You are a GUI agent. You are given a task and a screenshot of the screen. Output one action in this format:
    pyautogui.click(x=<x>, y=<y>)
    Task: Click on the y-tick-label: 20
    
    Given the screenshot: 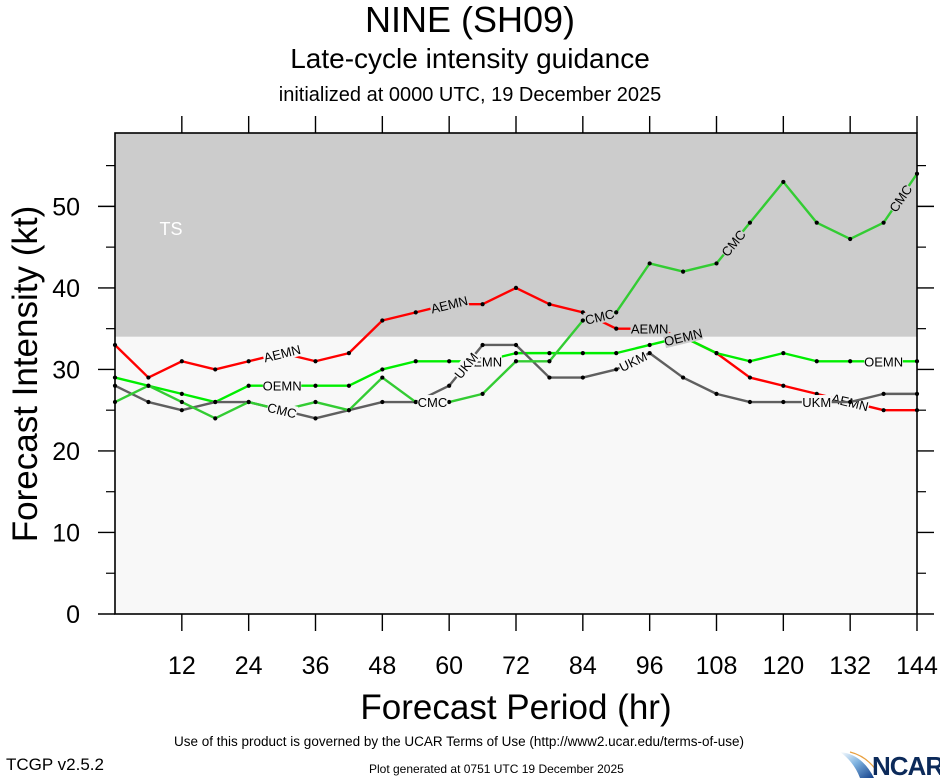 What is the action you would take?
    pyautogui.click(x=66, y=452)
    